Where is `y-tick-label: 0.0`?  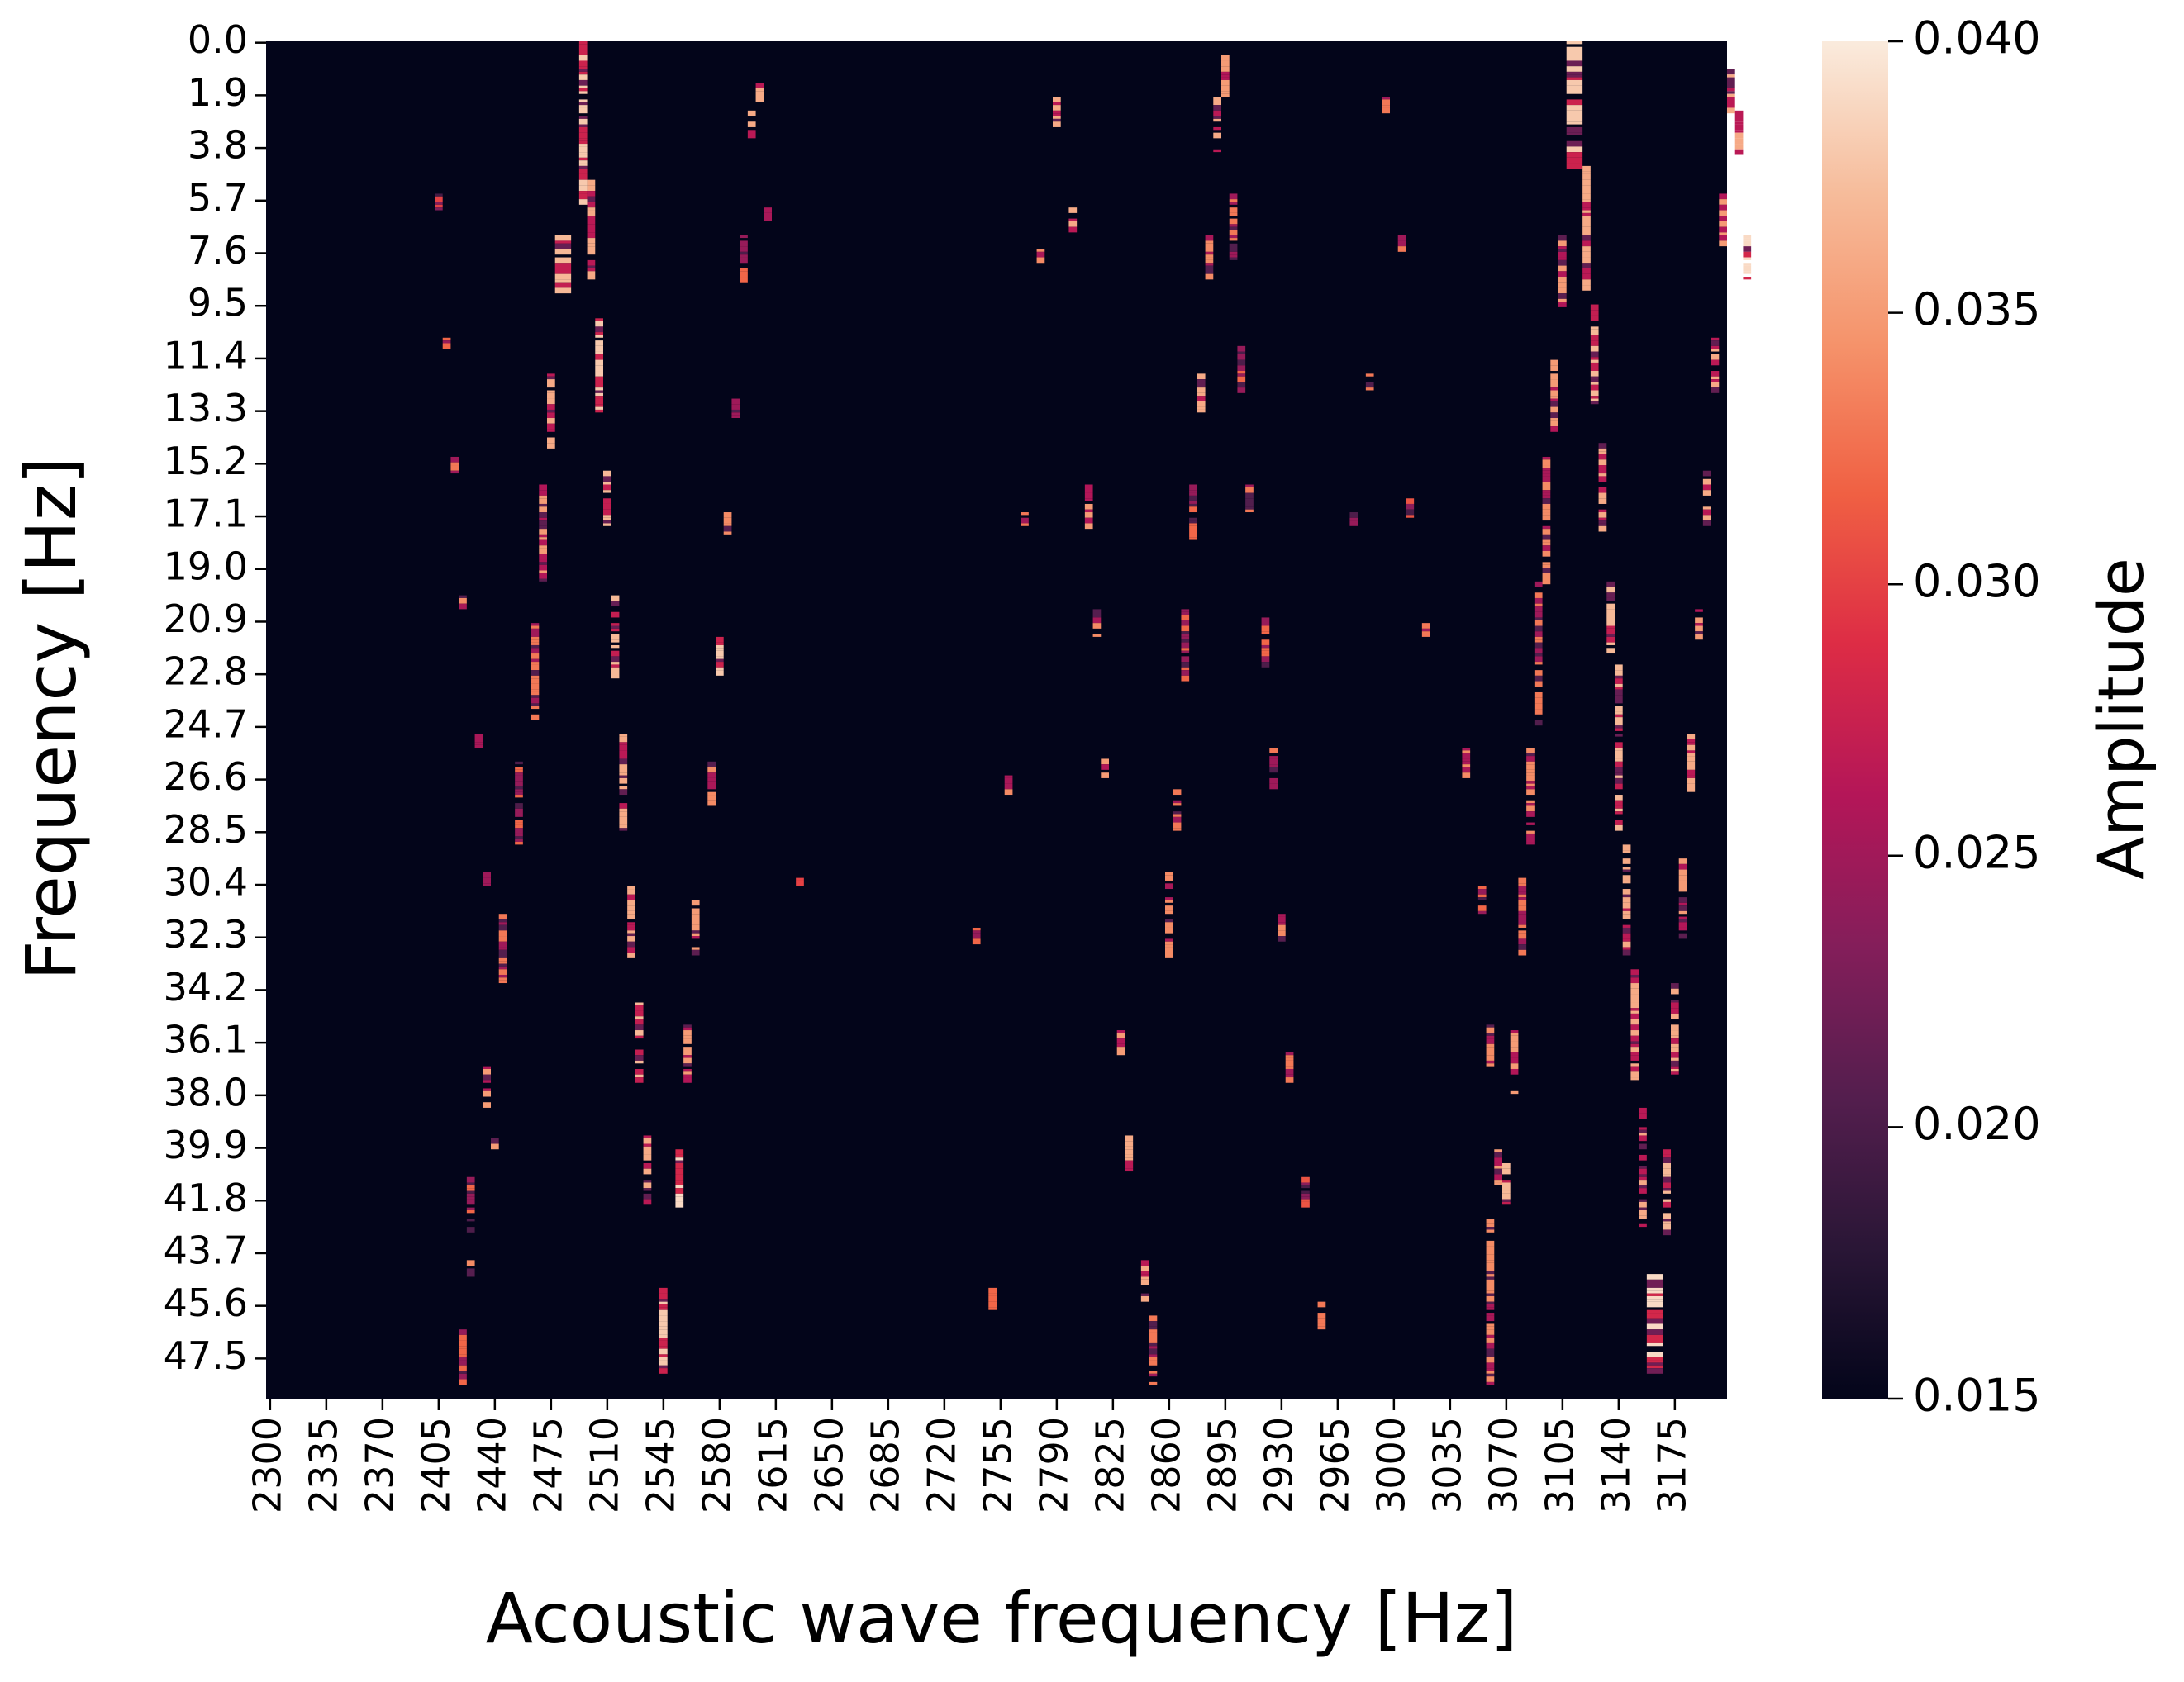
y-tick-label: 0.0 is located at coordinates (218, 39).